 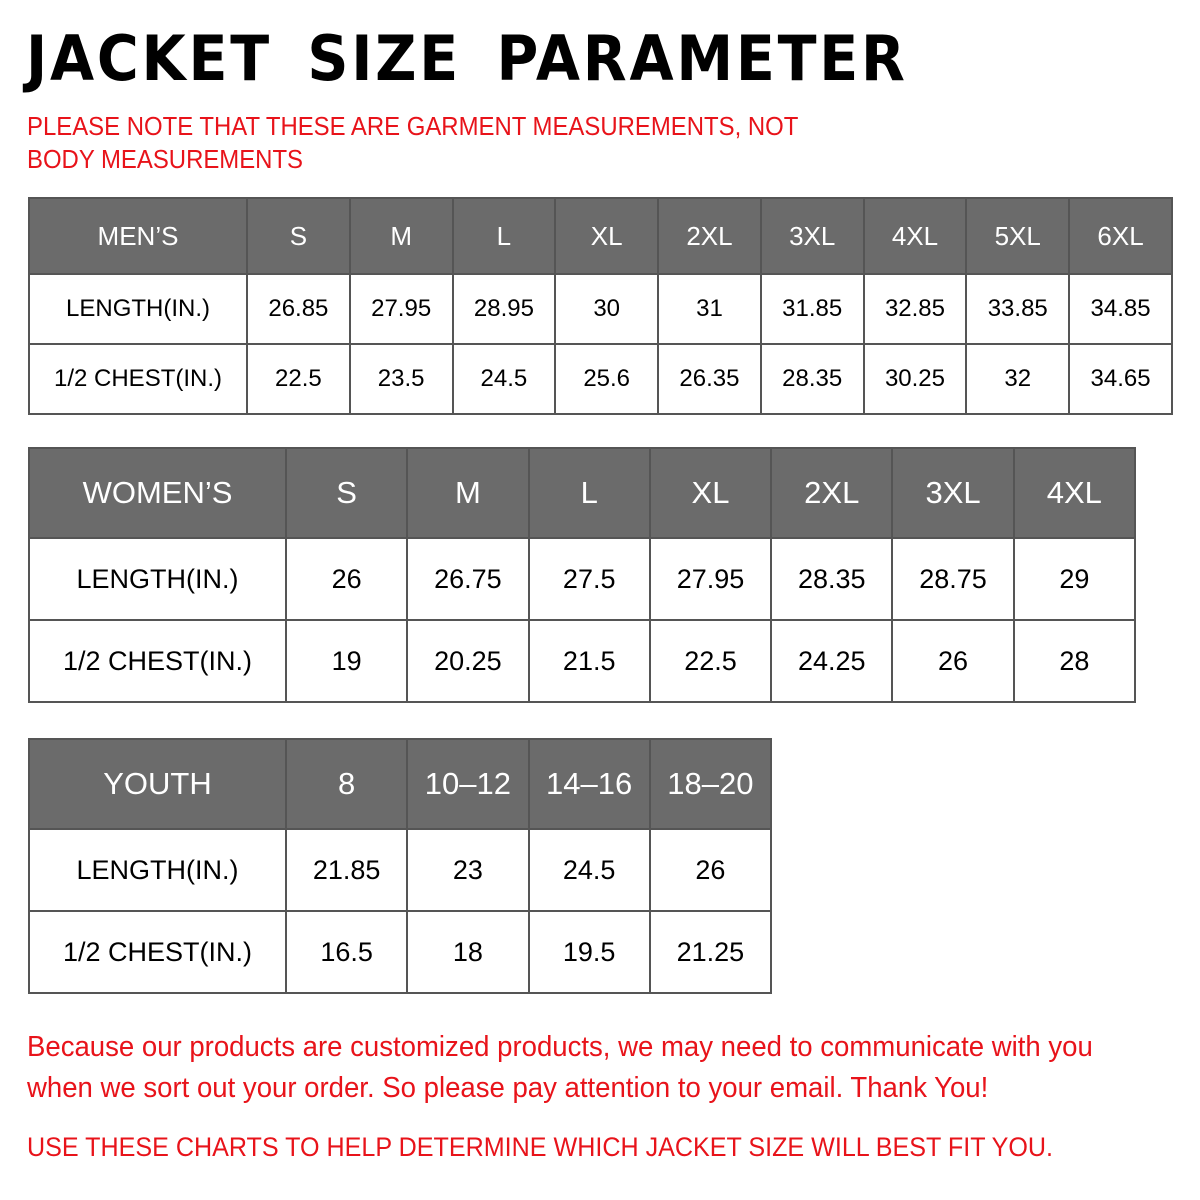 What do you see at coordinates (915, 379) in the screenshot?
I see `measurement-cell: 30.25` at bounding box center [915, 379].